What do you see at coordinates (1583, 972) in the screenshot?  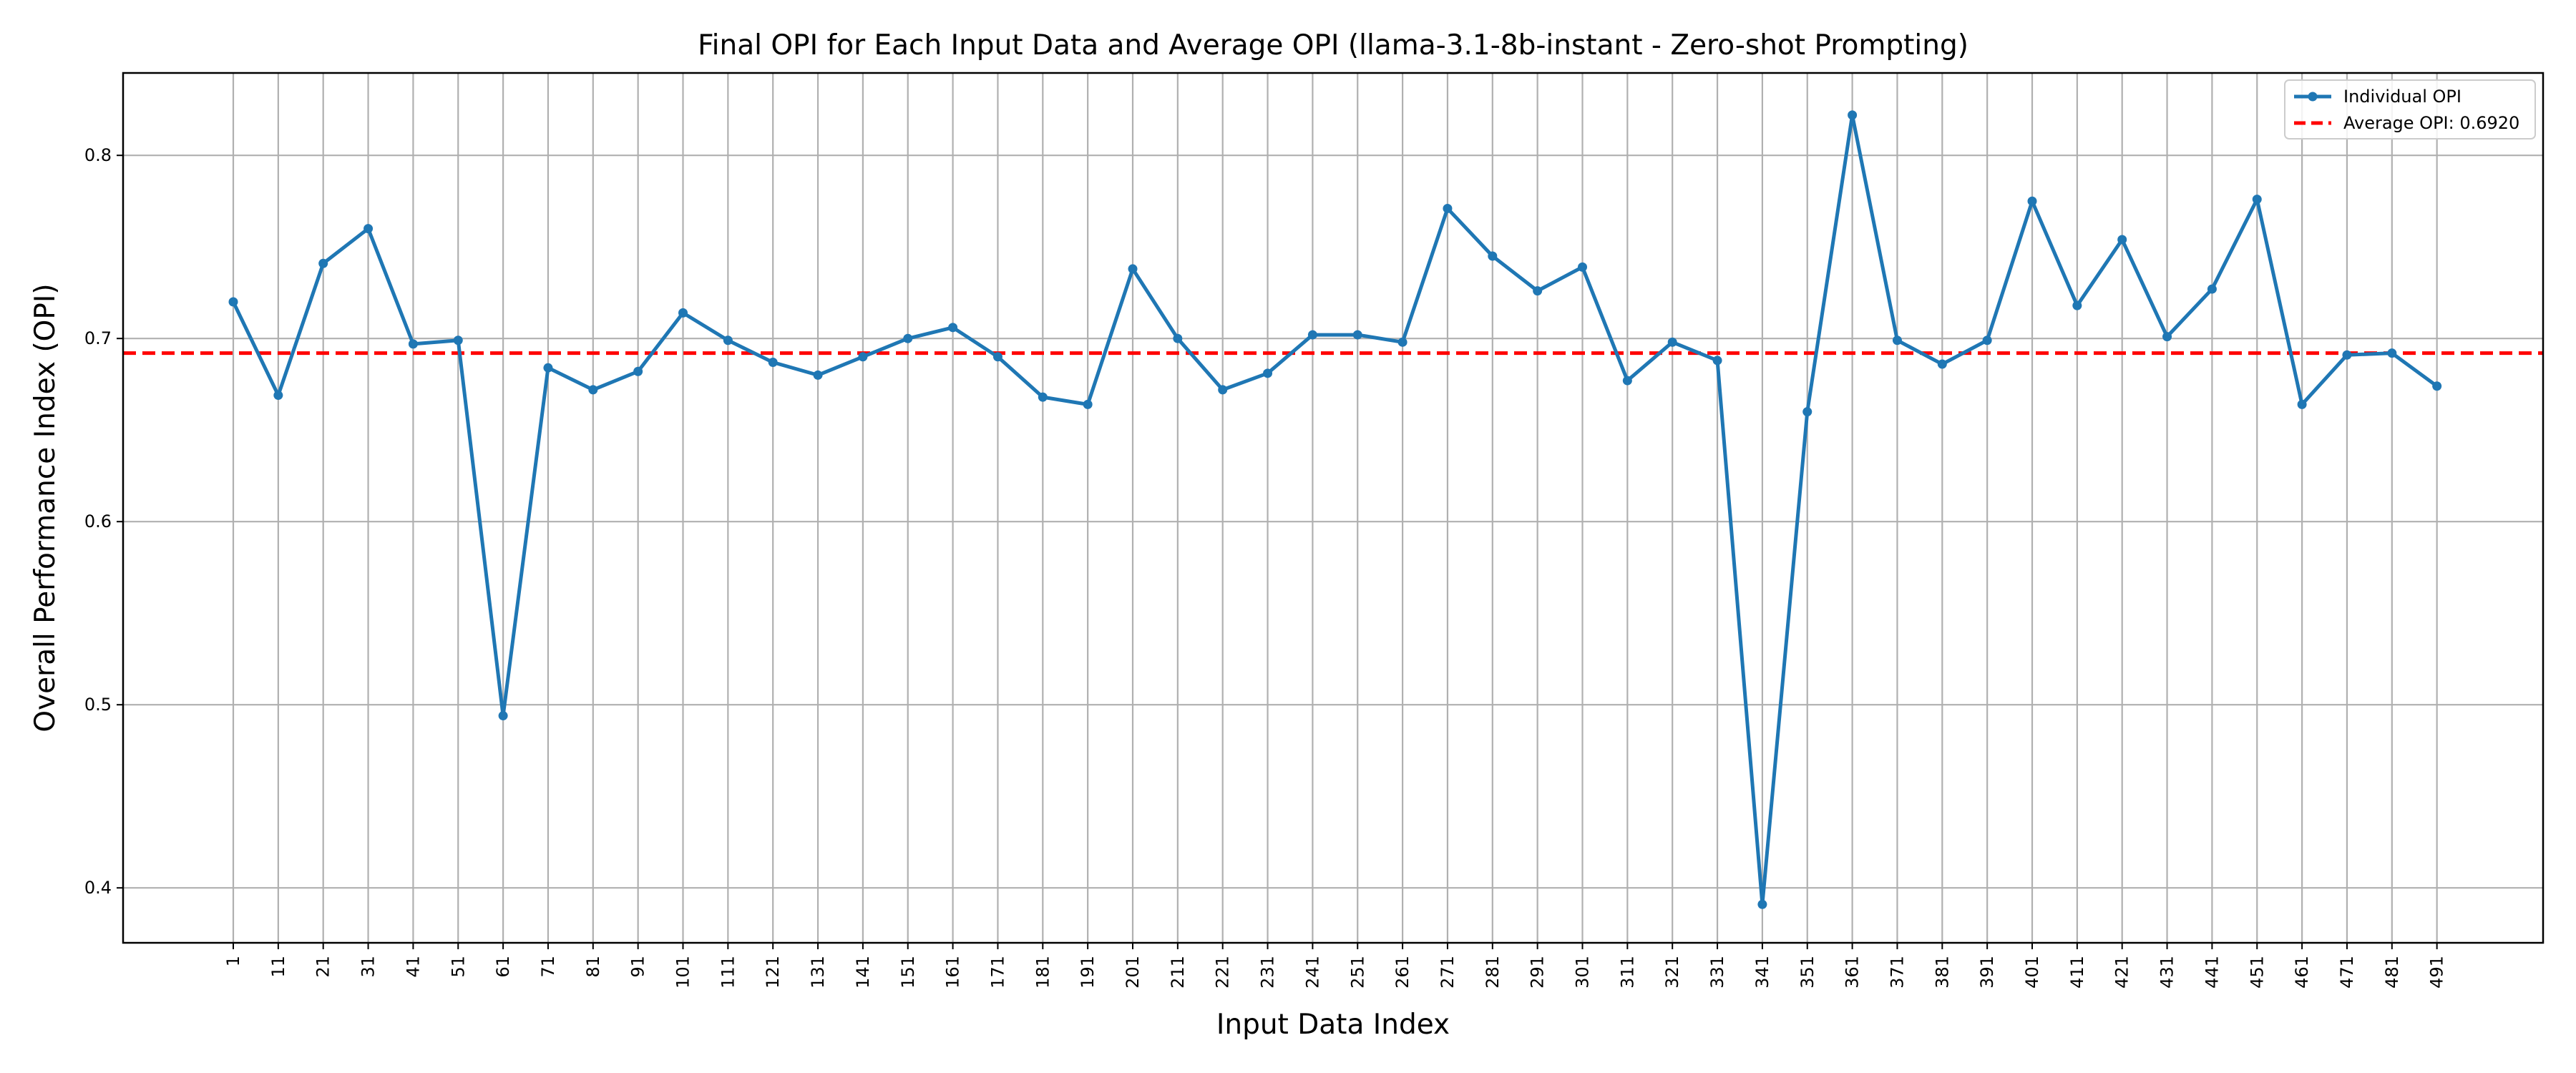 I see `x-tick-label: 301` at bounding box center [1583, 972].